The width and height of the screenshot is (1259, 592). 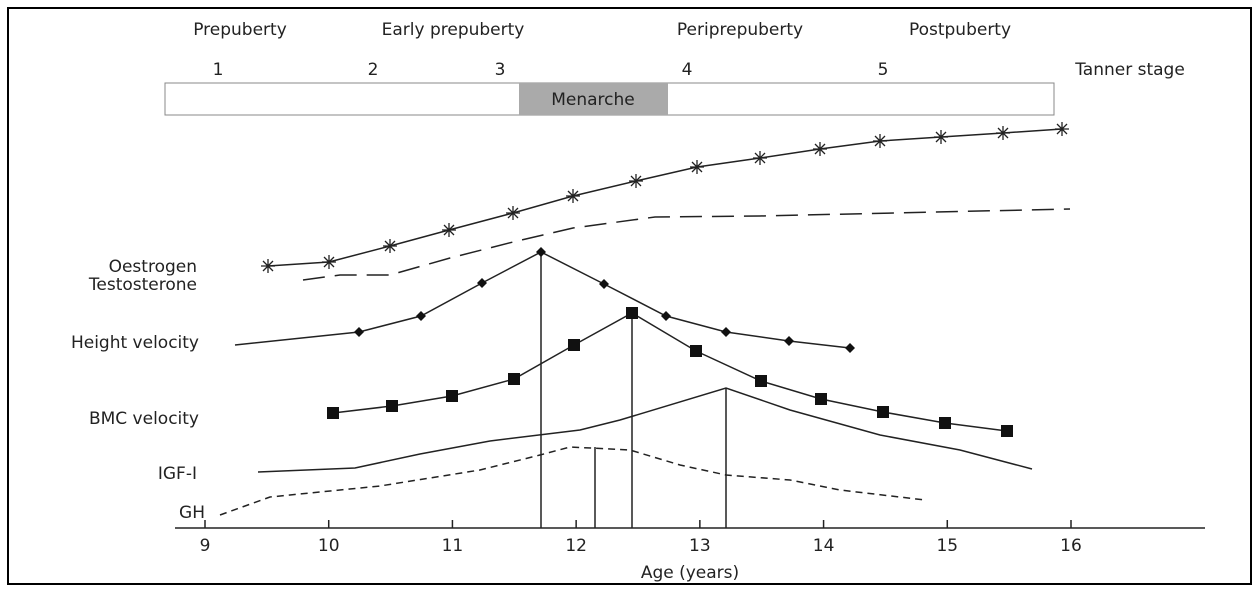 I want to click on x-tick-label: 12, so click(x=576, y=546).